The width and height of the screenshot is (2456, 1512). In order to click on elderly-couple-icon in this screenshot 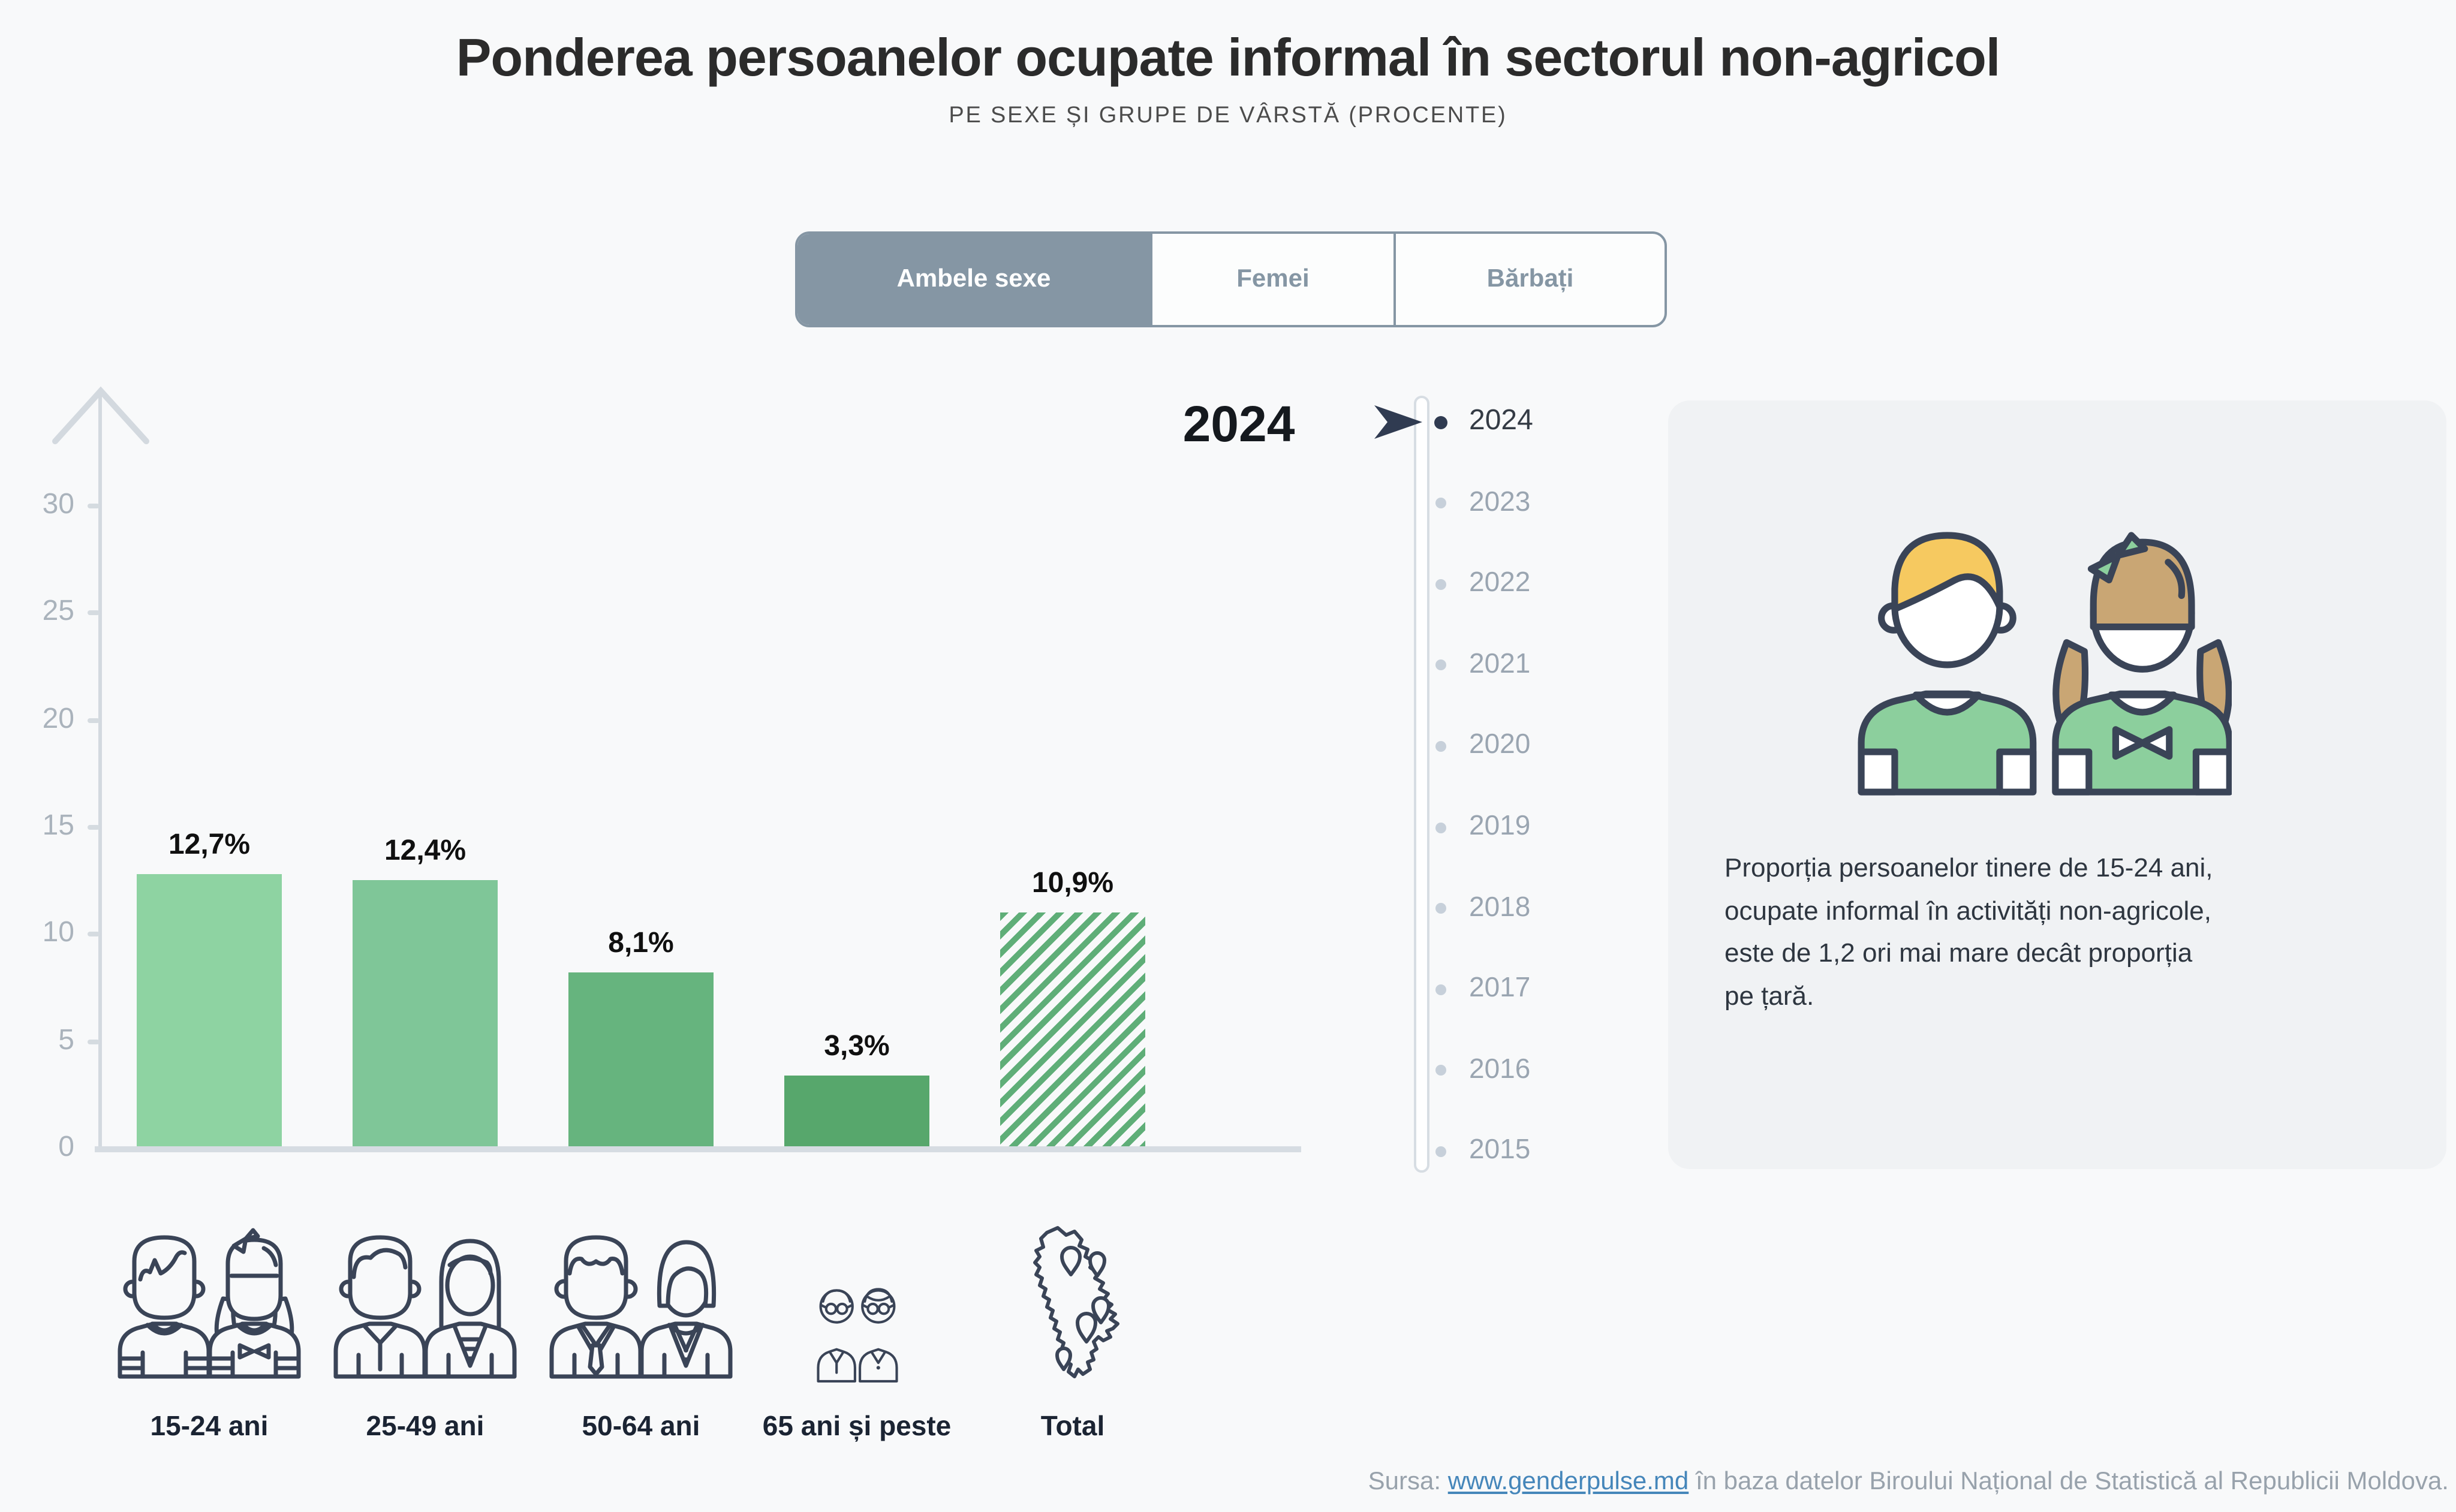, I will do `click(857, 1331)`.